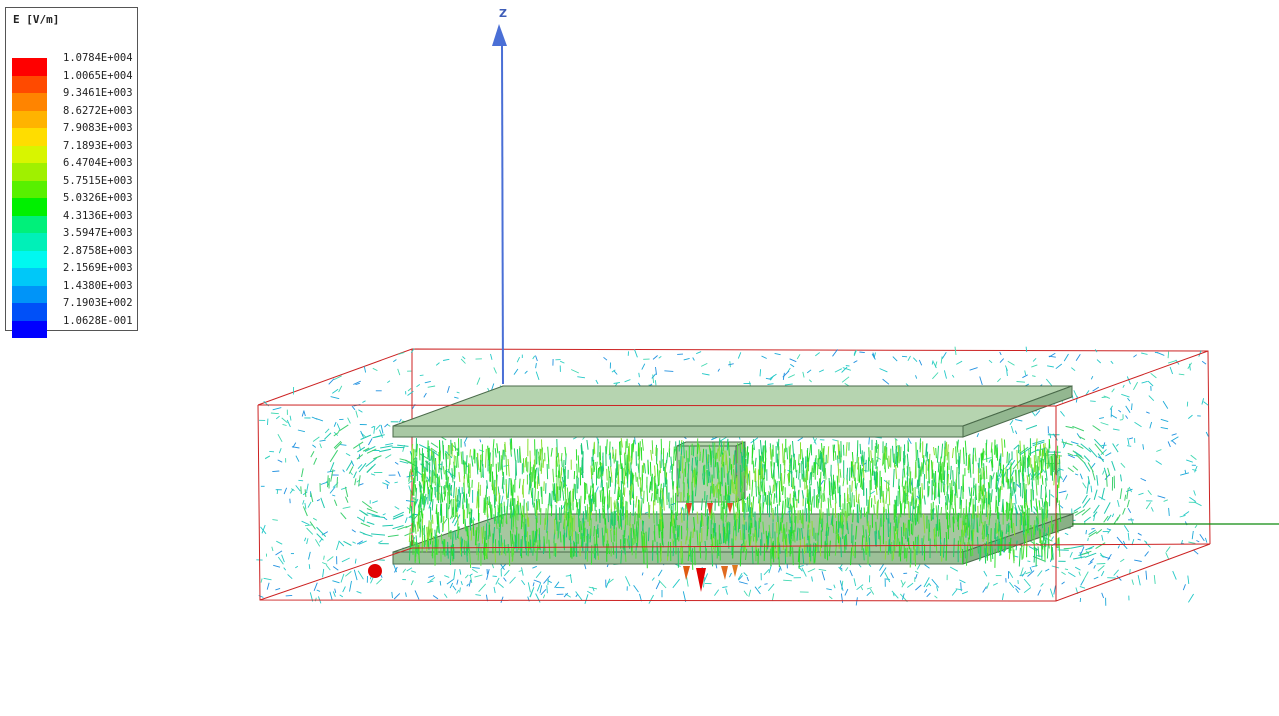 The height and width of the screenshot is (716, 1279). What do you see at coordinates (732, 411) in the screenshot?
I see `top-plate` at bounding box center [732, 411].